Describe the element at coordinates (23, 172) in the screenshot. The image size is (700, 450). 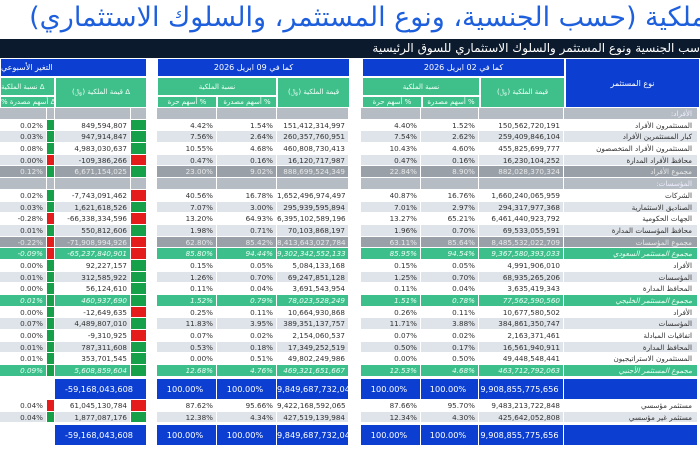
I see `weekly-pct-cell: 0.12%` at that location.